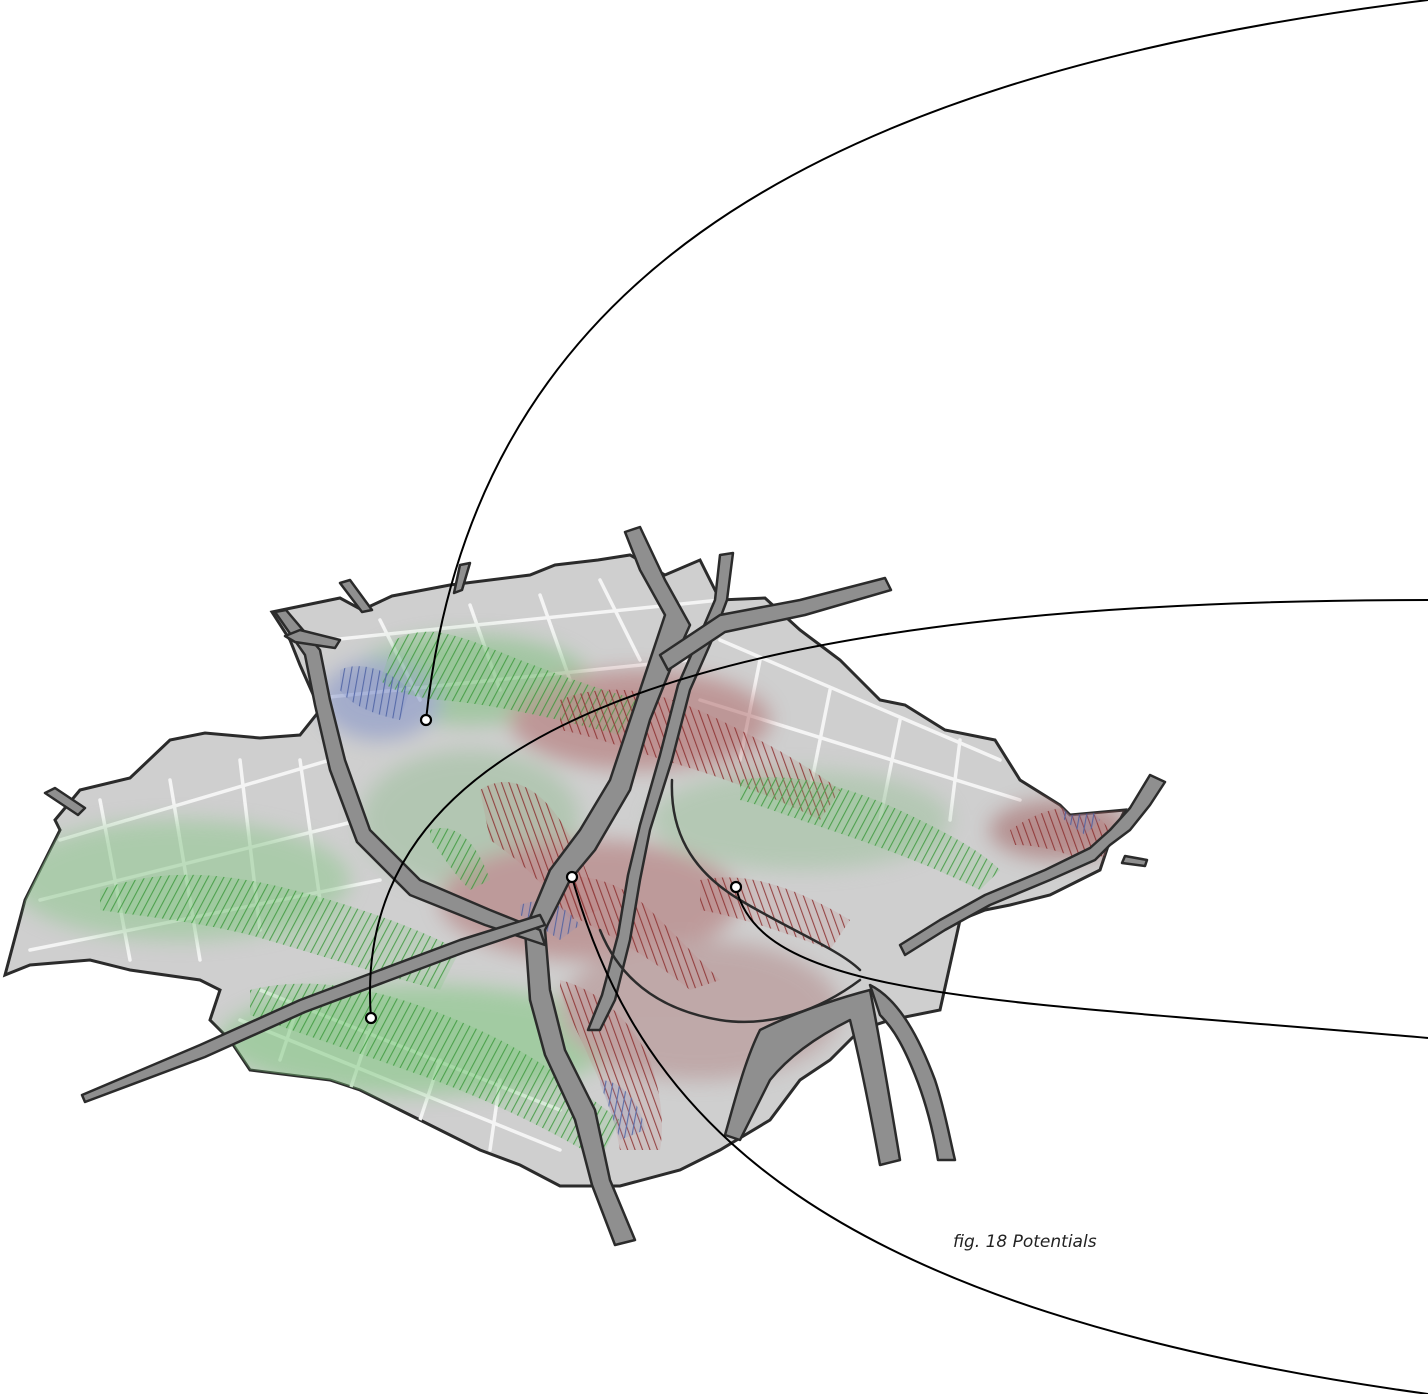  What do you see at coordinates (553, 869) in the screenshot?
I see `callout-markers` at bounding box center [553, 869].